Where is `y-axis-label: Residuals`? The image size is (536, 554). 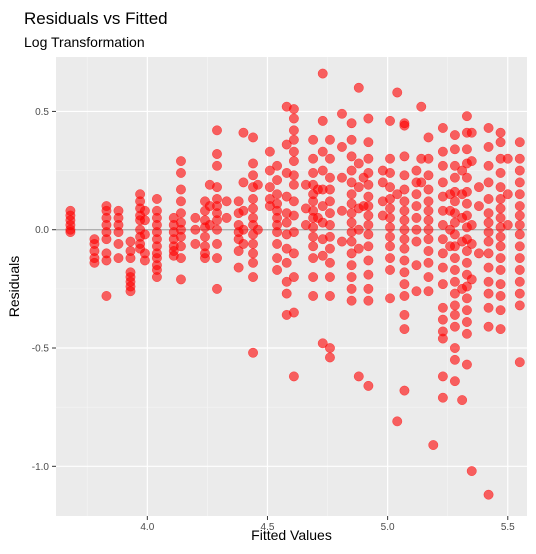
y-axis-label: Residuals is located at coordinates (14, 286).